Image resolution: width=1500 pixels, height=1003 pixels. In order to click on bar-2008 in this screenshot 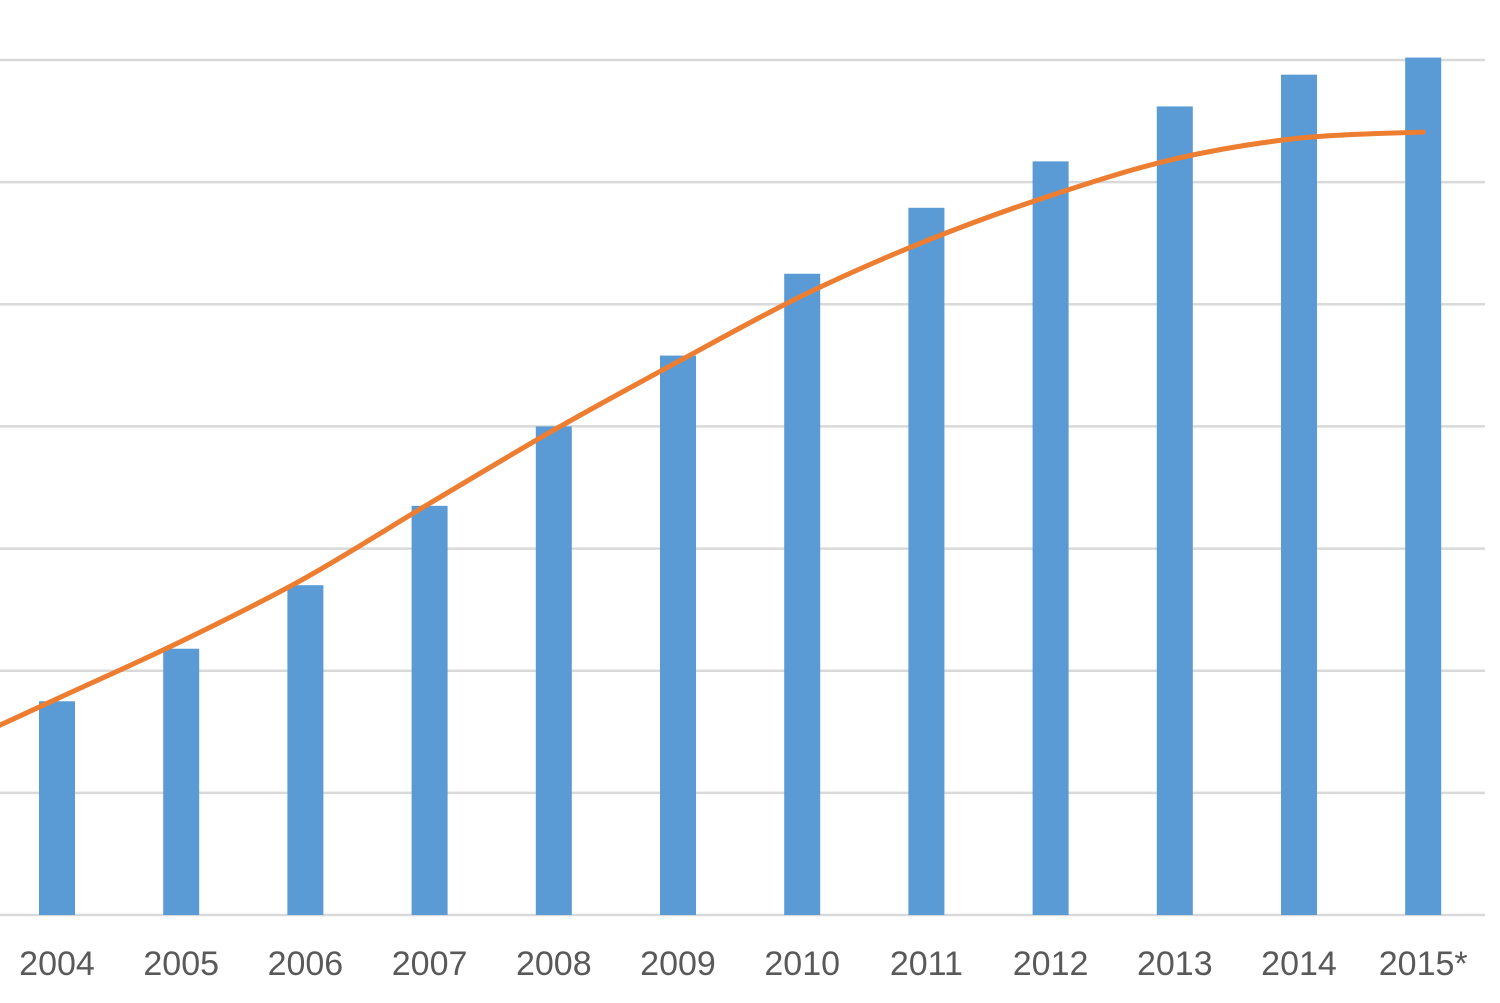, I will do `click(553, 670)`.